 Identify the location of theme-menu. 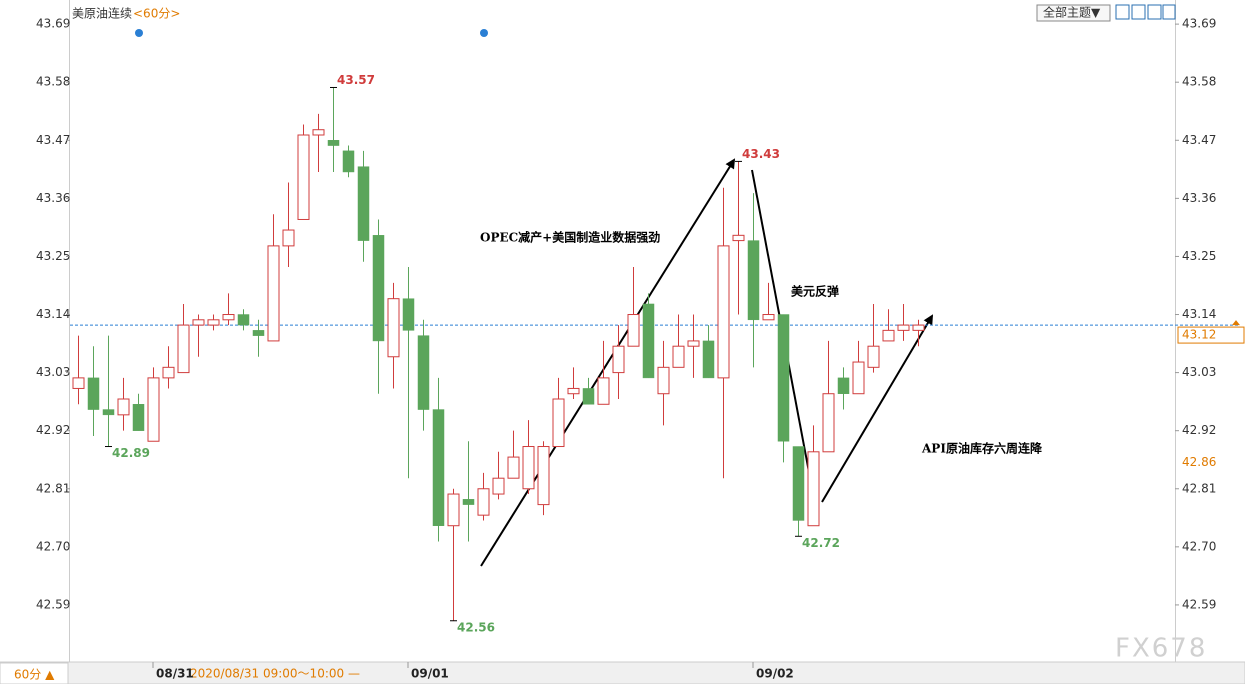
(1073, 13).